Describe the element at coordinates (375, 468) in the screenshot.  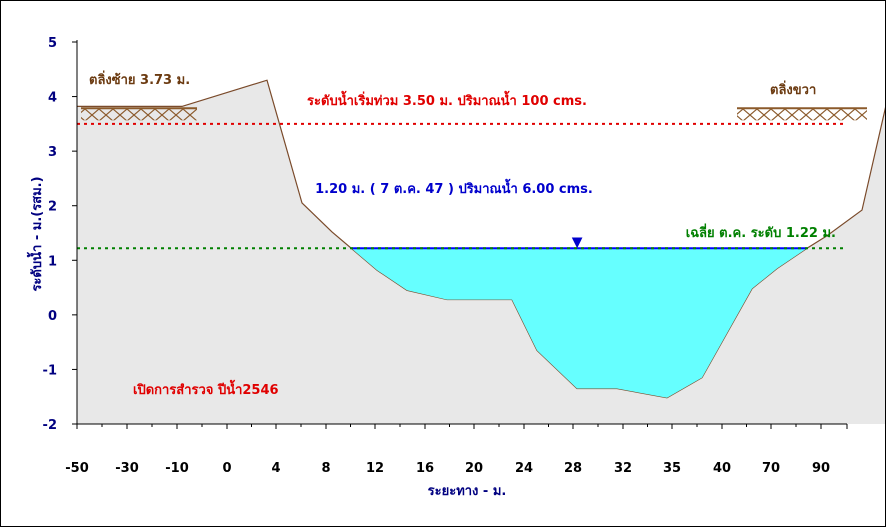
I see `x-tick-label: 12` at that location.